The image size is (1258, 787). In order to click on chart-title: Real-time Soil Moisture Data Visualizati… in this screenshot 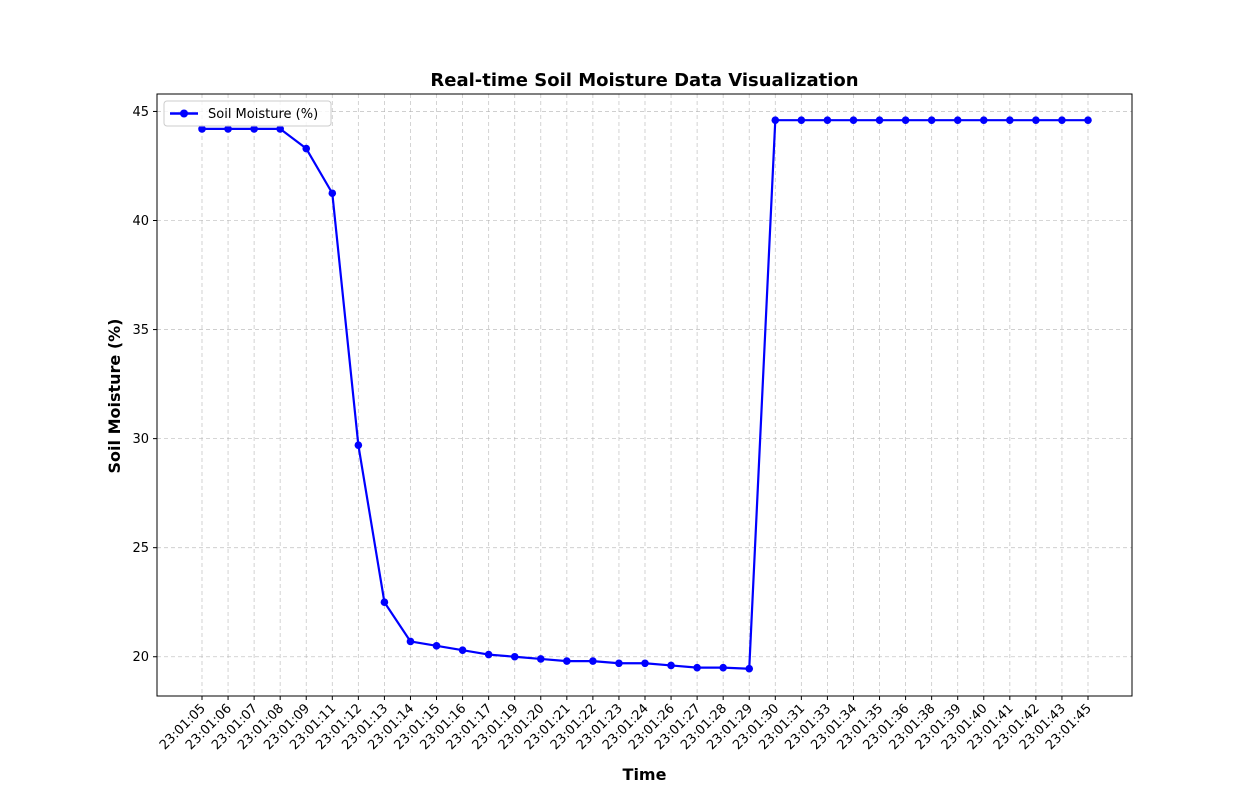, I will do `click(644, 80)`.